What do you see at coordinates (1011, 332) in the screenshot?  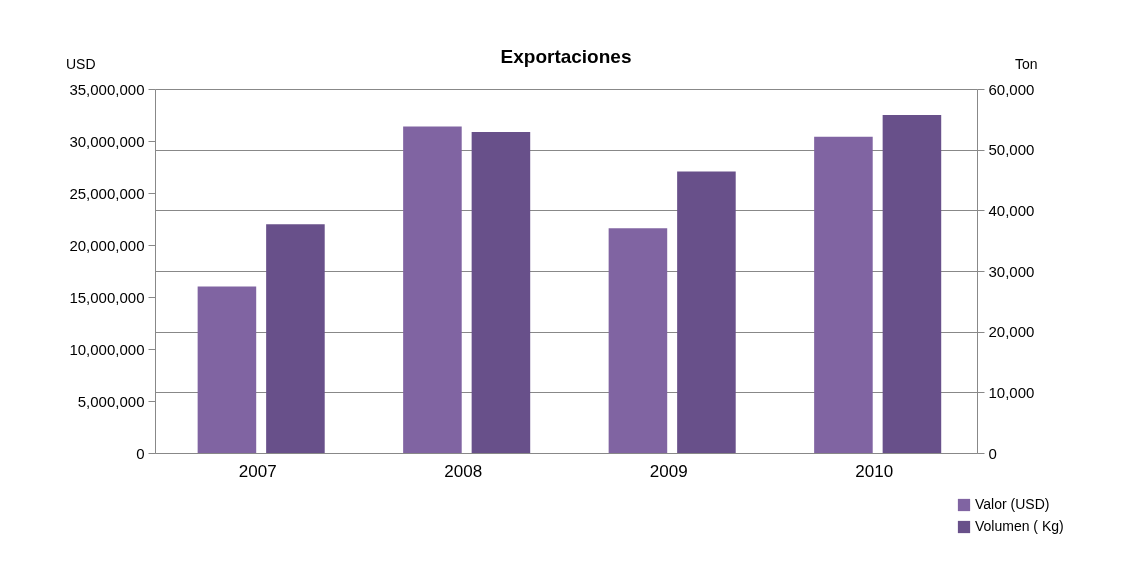 I see `y2-tick-label: 20,000` at bounding box center [1011, 332].